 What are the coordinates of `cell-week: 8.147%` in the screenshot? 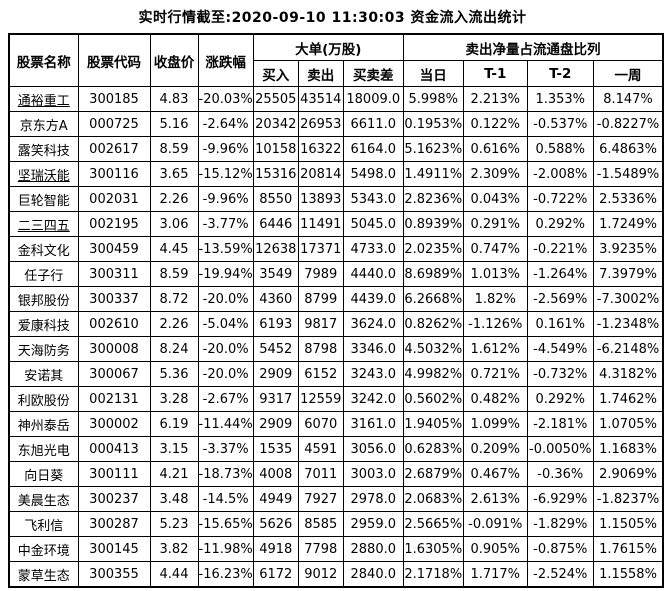 It's located at (628, 99).